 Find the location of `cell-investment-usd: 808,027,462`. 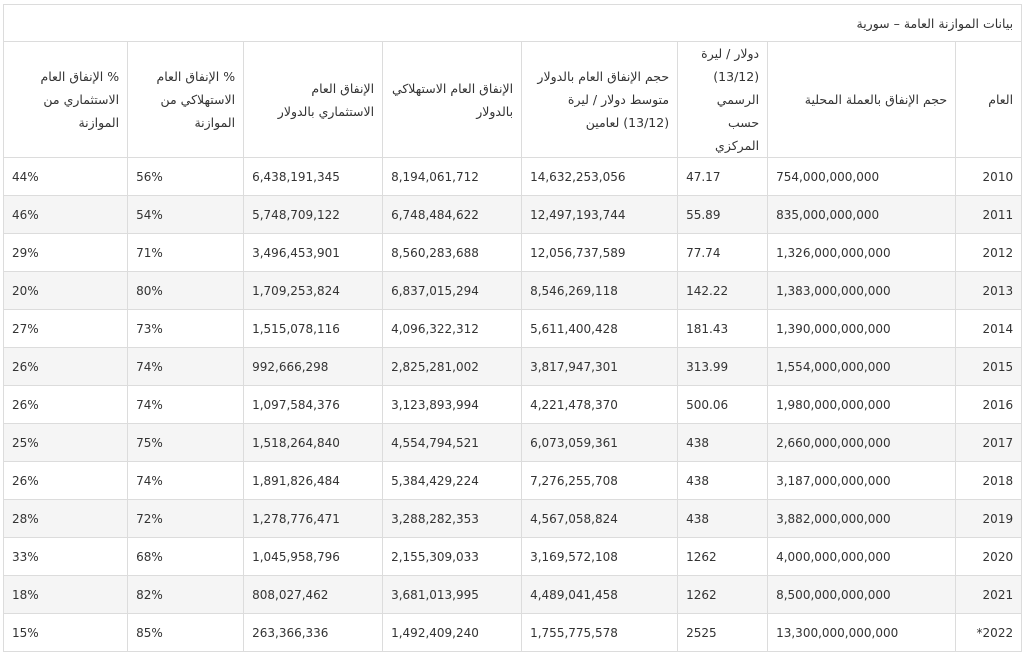

cell-investment-usd: 808,027,462 is located at coordinates (313, 594).